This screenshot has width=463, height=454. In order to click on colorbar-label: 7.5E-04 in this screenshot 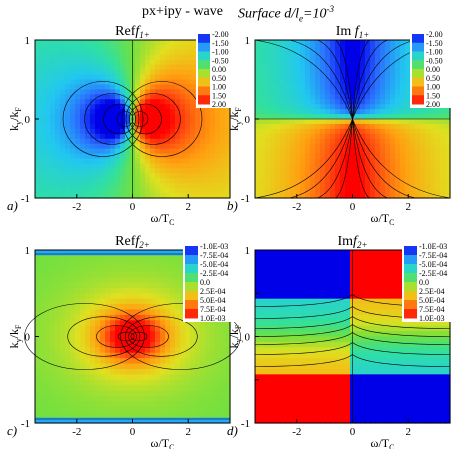, I will do `click(213, 309)`.